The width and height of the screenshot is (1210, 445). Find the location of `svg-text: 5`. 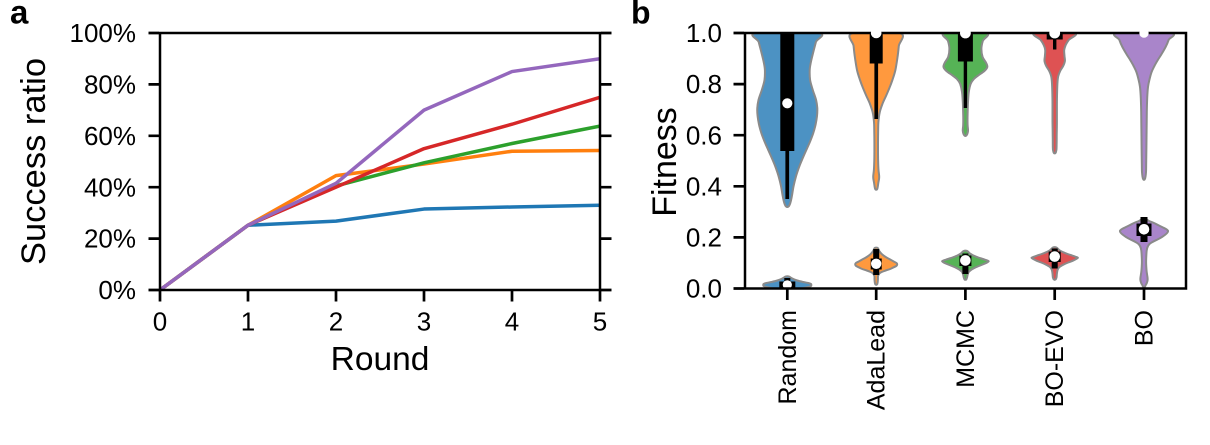

svg-text: 5 is located at coordinates (600, 322).